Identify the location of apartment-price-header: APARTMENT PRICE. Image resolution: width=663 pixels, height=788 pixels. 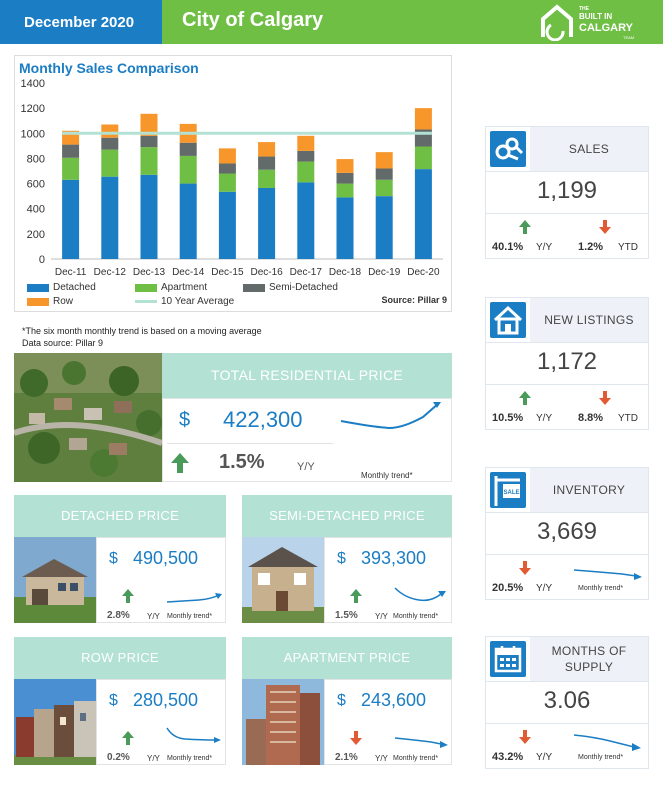
(347, 658).